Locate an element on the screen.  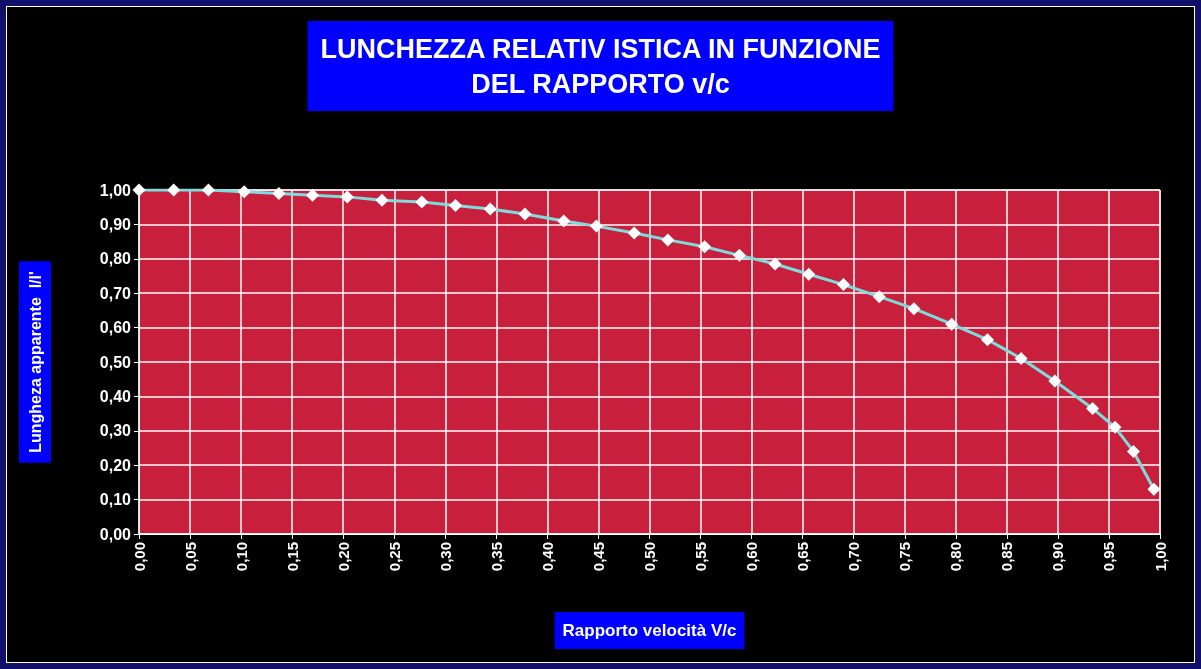
x-tick-label: 0,90 is located at coordinates (1058, 557).